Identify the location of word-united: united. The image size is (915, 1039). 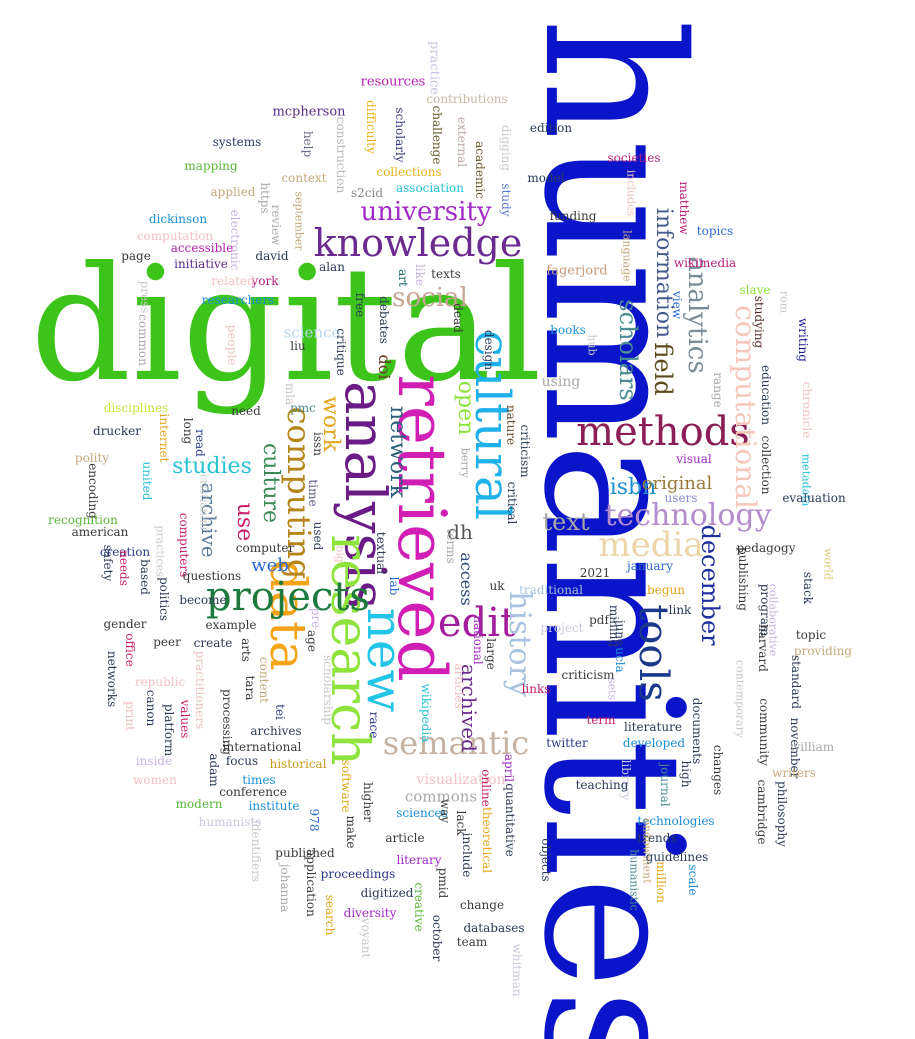
(147, 481).